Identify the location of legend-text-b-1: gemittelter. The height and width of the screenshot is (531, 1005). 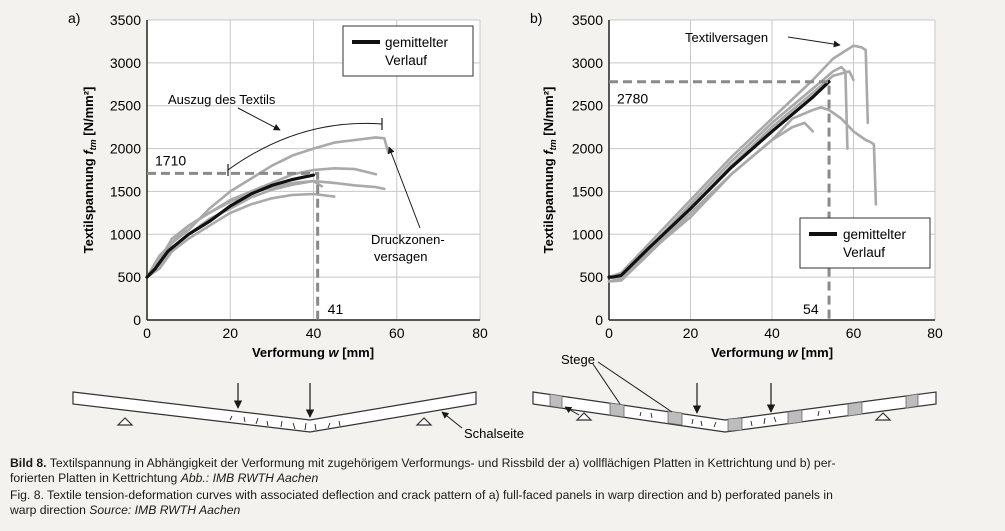
(875, 234).